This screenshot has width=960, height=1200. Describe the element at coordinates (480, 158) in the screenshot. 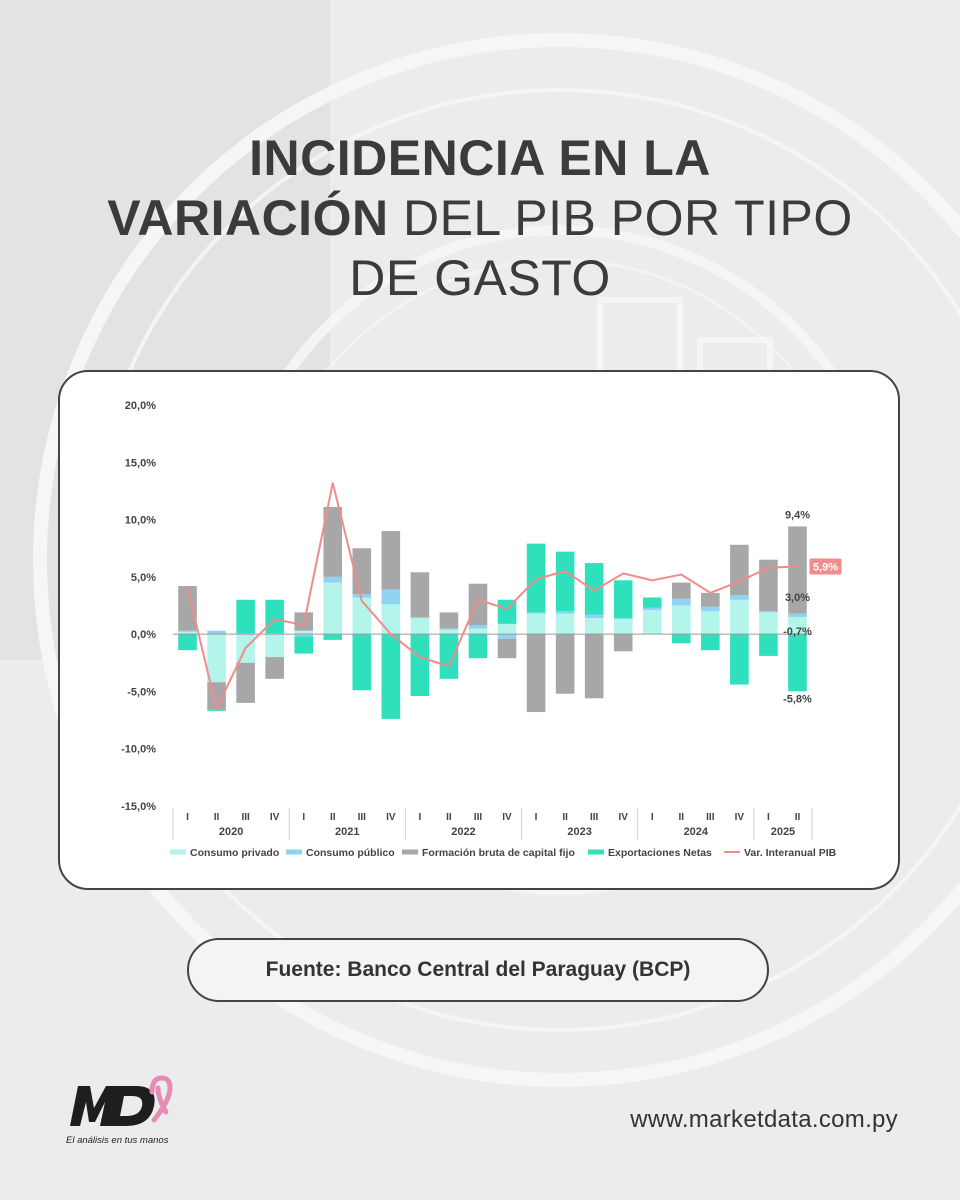

I see `title-line-1: INCIDENCIA EN LA` at that location.